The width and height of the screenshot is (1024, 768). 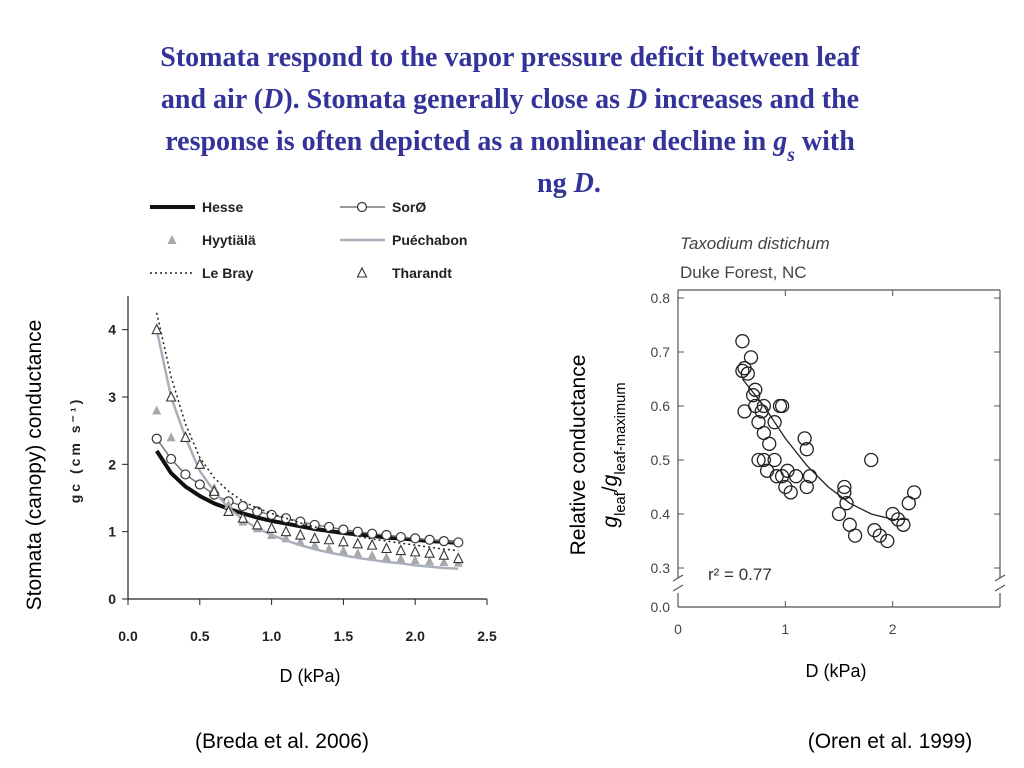 I want to click on y-tick-label: 0.6, so click(x=661, y=406).